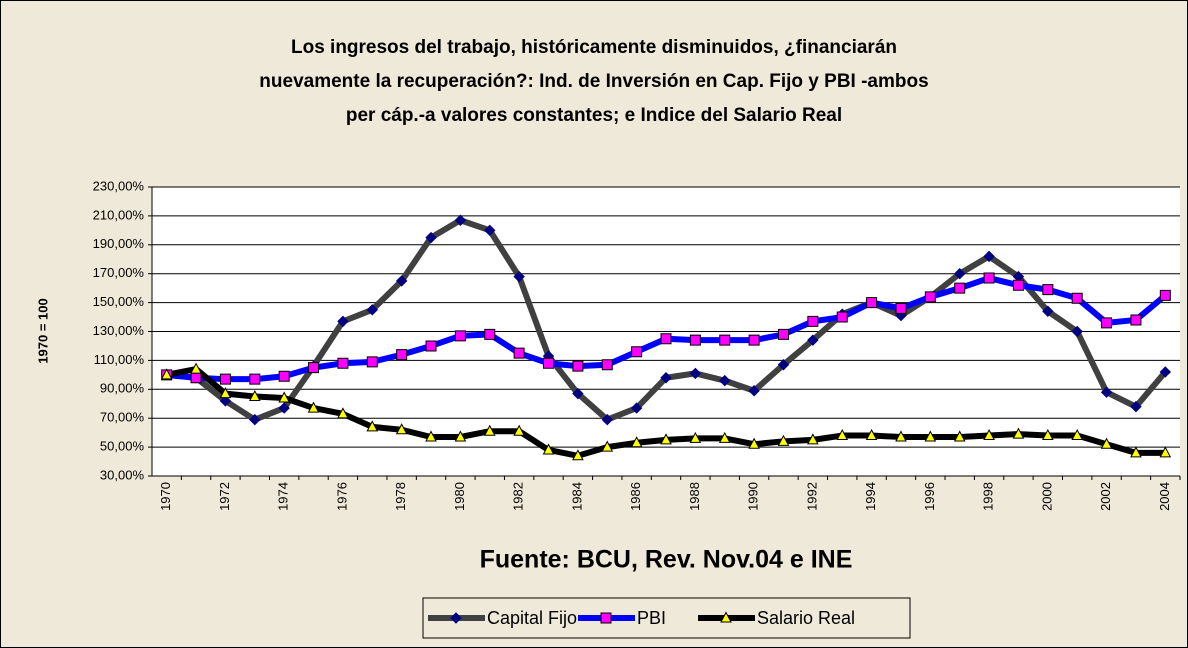 The width and height of the screenshot is (1188, 648). I want to click on y-tick-label: 150,00%, so click(119, 301).